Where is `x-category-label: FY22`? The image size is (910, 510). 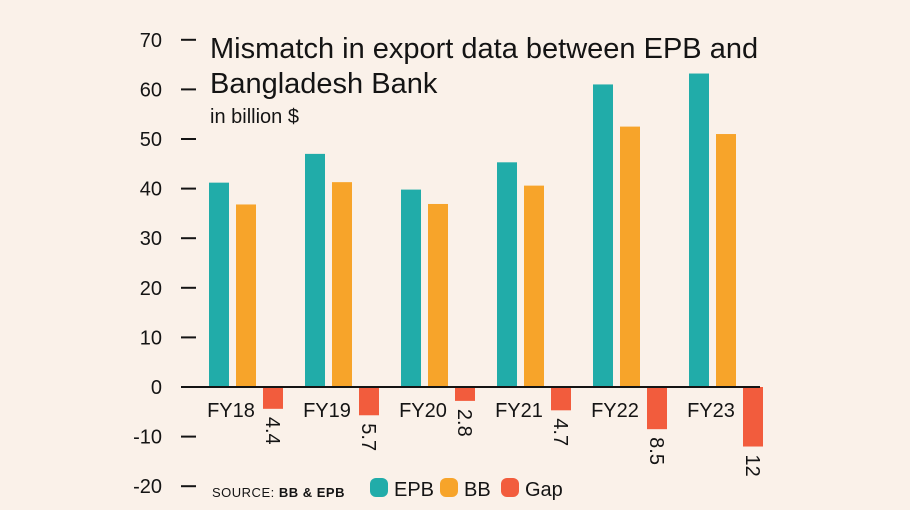
x-category-label: FY22 is located at coordinates (615, 411).